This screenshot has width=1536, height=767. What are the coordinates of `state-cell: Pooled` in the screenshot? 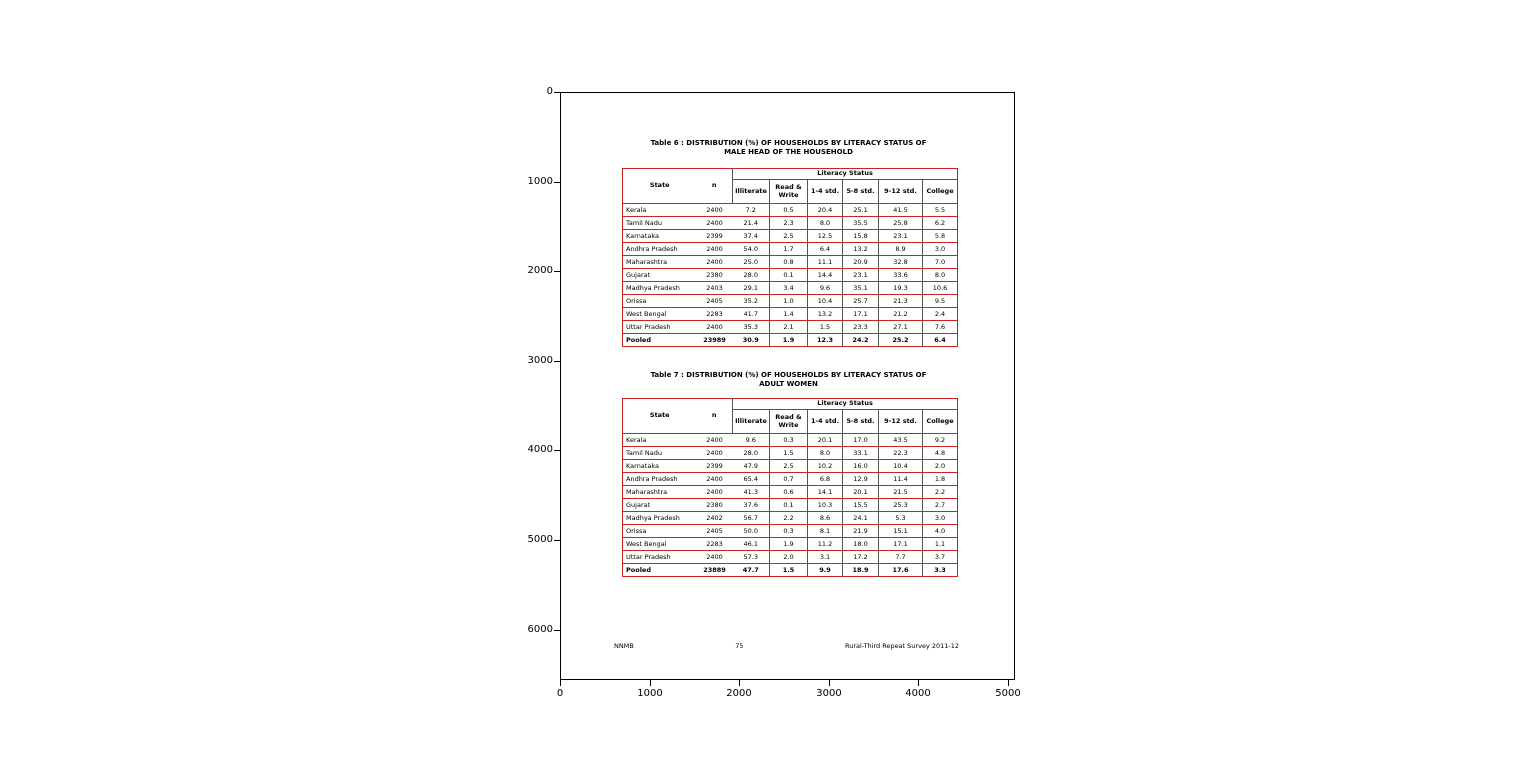 It's located at (638, 569).